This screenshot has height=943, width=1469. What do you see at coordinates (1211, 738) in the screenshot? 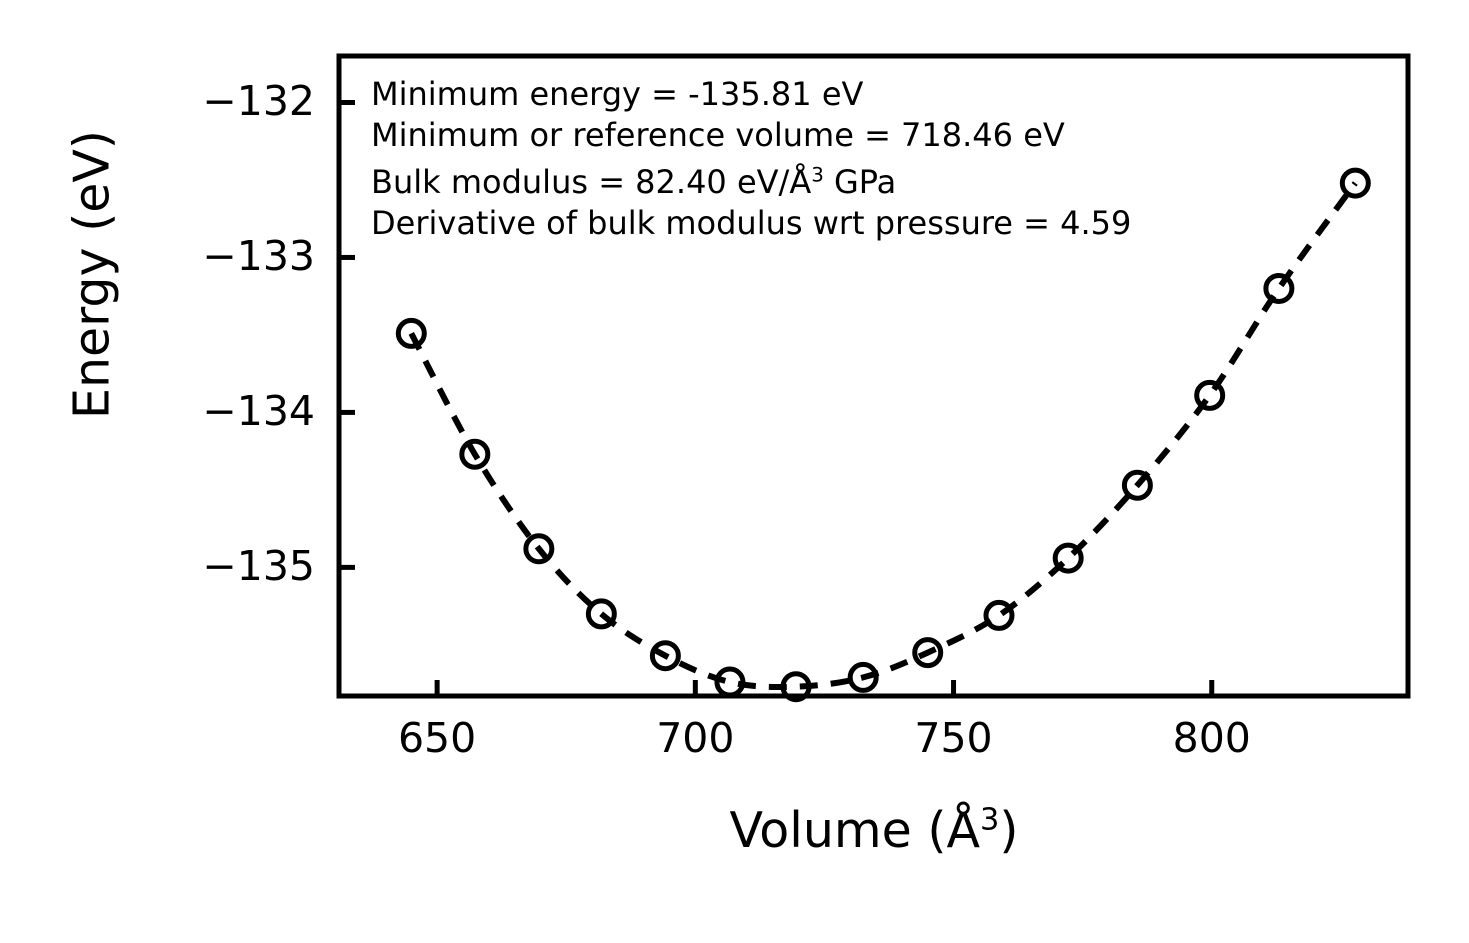
I see `x-tick-label: 800` at bounding box center [1211, 738].